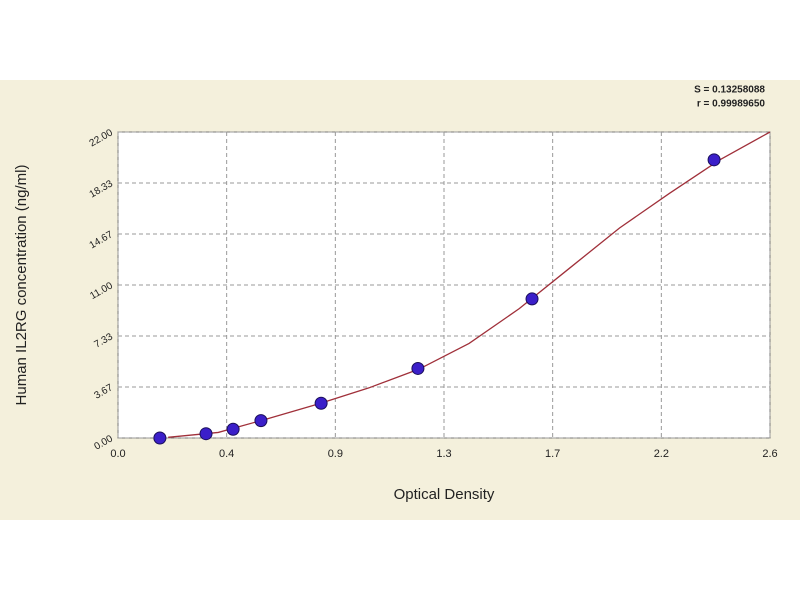 This screenshot has height=605, width=800. I want to click on x-tick-label: 1.7, so click(552, 454).